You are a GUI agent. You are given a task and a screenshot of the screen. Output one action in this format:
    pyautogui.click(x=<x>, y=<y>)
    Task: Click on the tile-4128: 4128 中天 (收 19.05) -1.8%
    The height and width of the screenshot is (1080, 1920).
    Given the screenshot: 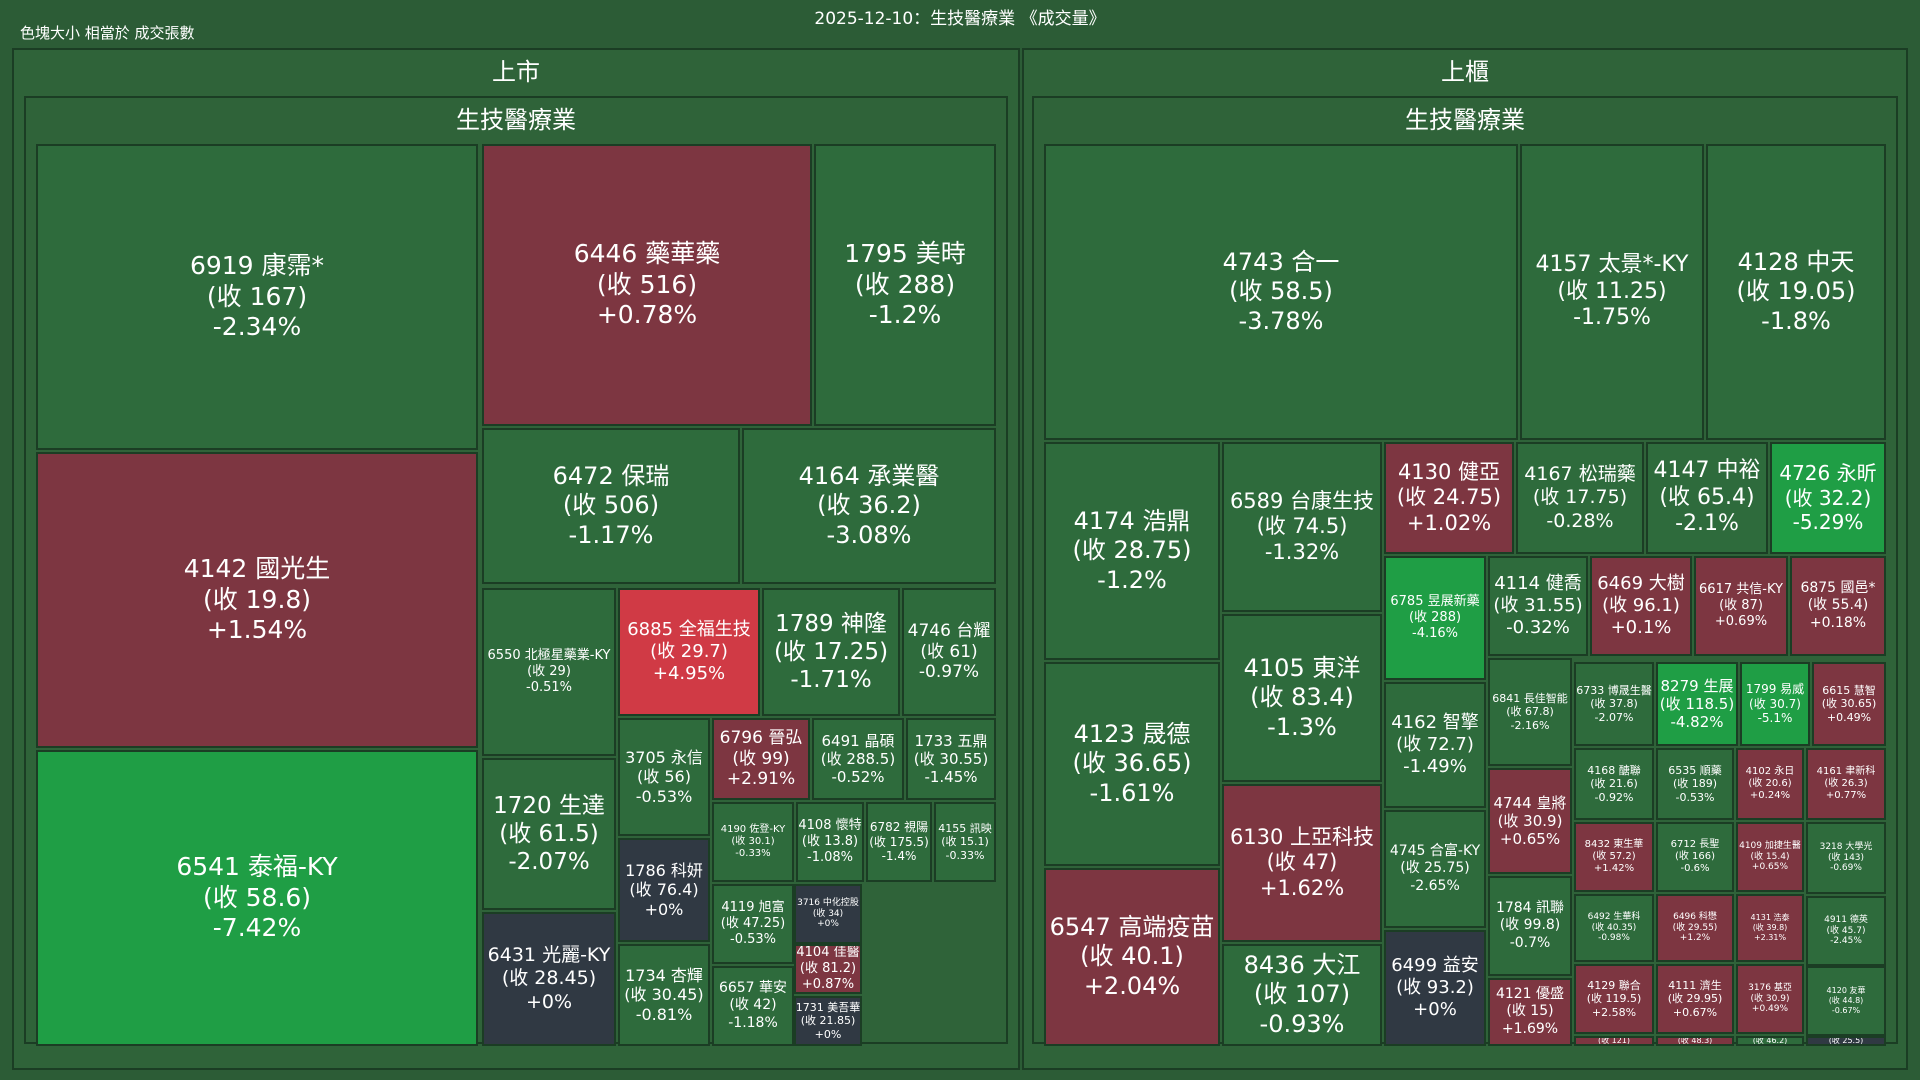 What is the action you would take?
    pyautogui.click(x=1796, y=292)
    